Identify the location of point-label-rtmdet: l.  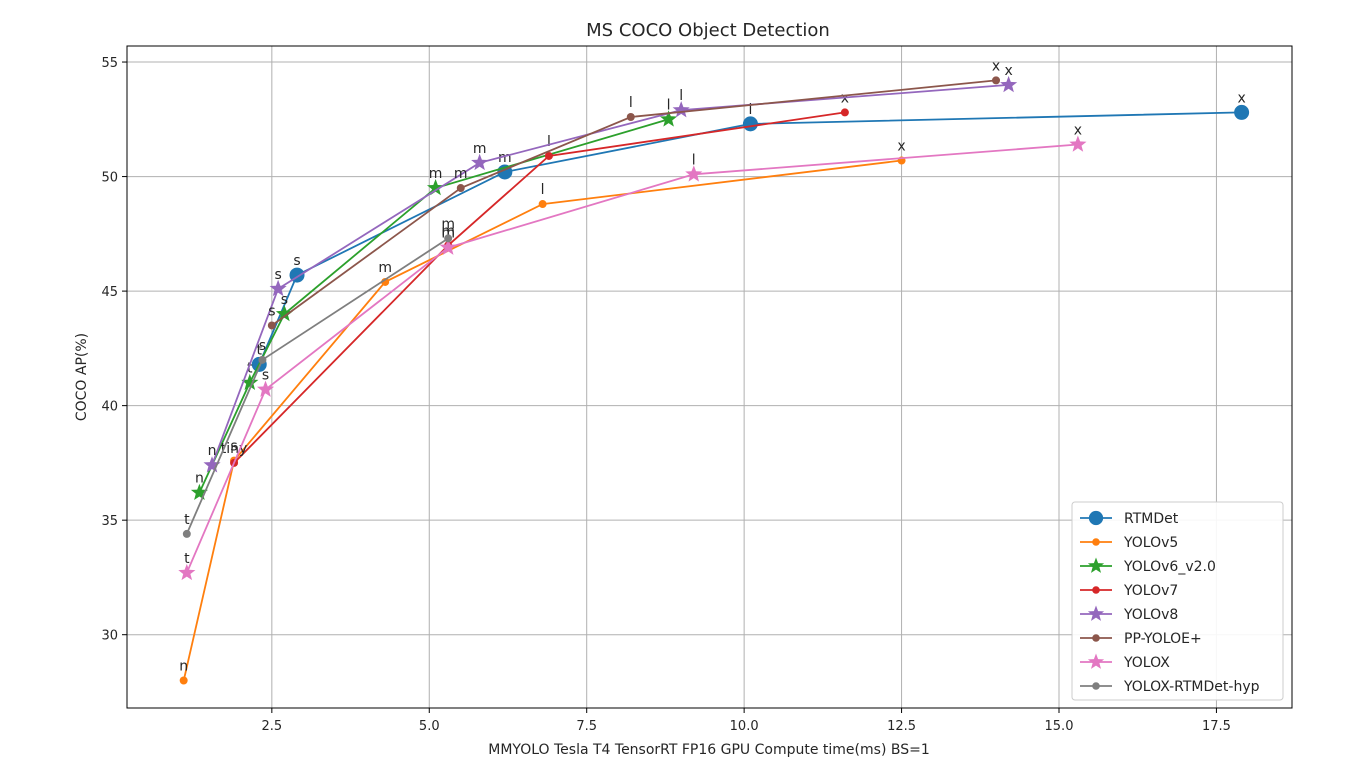
(750, 110).